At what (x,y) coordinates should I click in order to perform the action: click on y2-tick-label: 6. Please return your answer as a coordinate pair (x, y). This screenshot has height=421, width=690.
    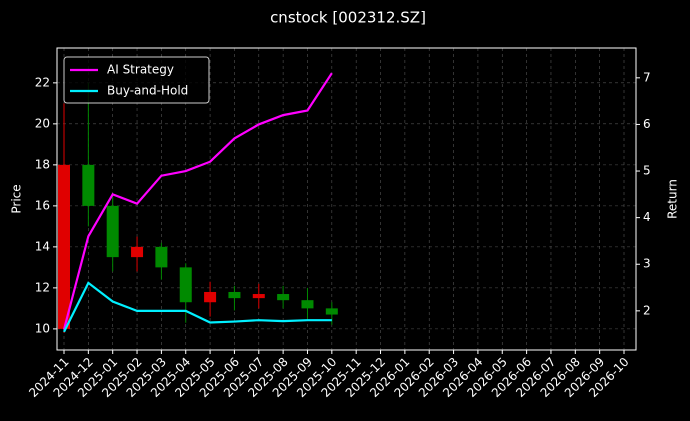
    Looking at the image, I should click on (647, 124).